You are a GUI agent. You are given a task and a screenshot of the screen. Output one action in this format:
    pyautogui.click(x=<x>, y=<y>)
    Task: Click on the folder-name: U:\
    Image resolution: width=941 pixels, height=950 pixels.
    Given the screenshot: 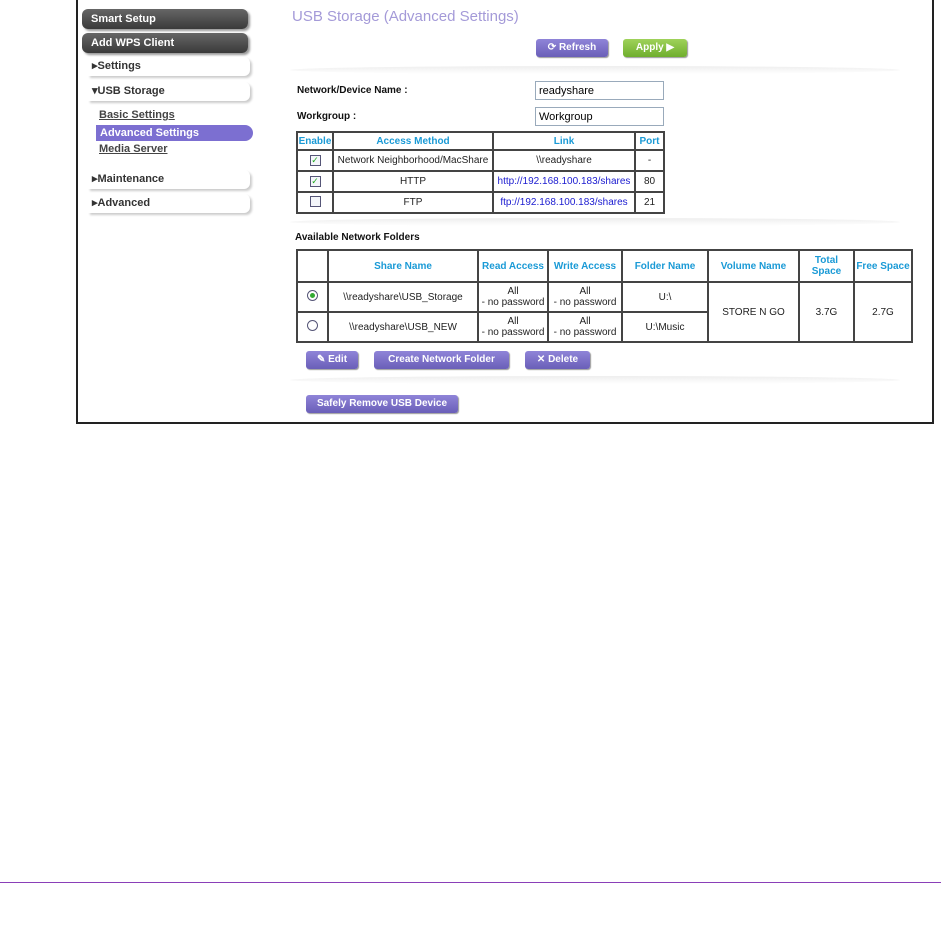 What is the action you would take?
    pyautogui.click(x=665, y=297)
    